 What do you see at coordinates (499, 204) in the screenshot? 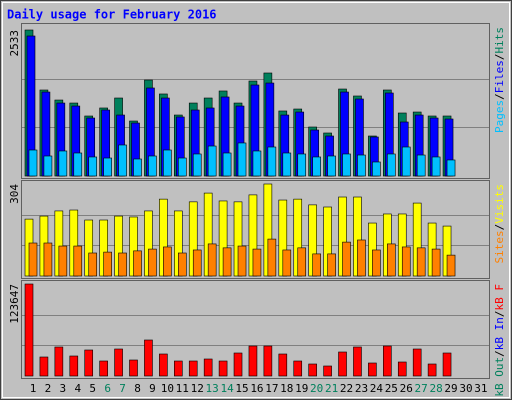
I see `legend-entry: Visits` at bounding box center [499, 204].